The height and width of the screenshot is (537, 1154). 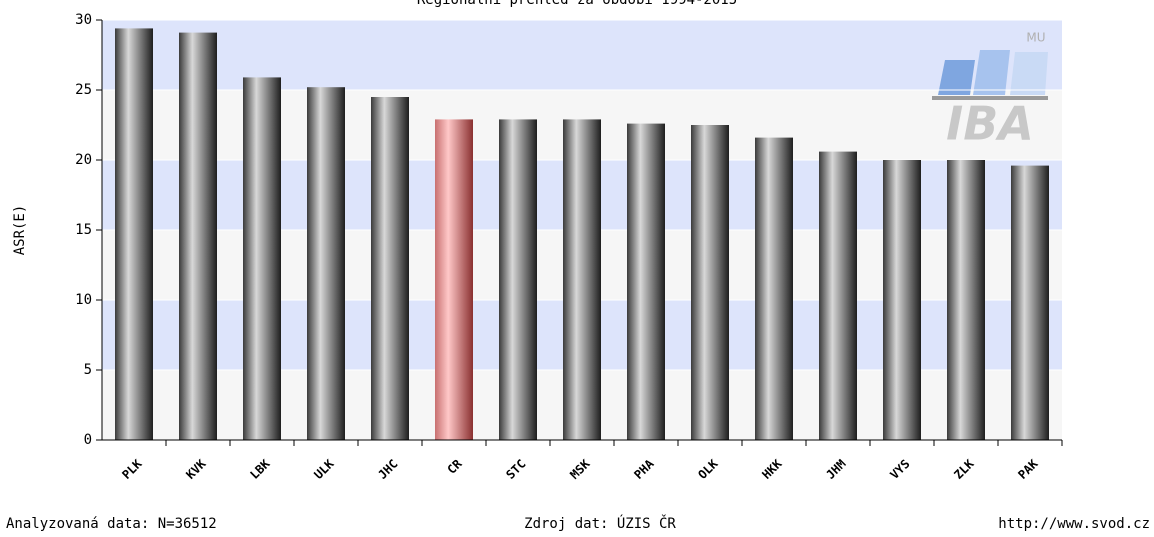 What do you see at coordinates (899, 469) in the screenshot?
I see `x-tick-label: VYS` at bounding box center [899, 469].